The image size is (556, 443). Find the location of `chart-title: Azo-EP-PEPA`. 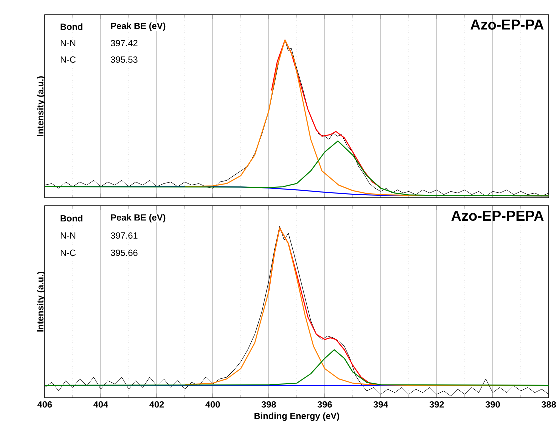

chart-title: Azo-EP-PEPA is located at coordinates (498, 216).